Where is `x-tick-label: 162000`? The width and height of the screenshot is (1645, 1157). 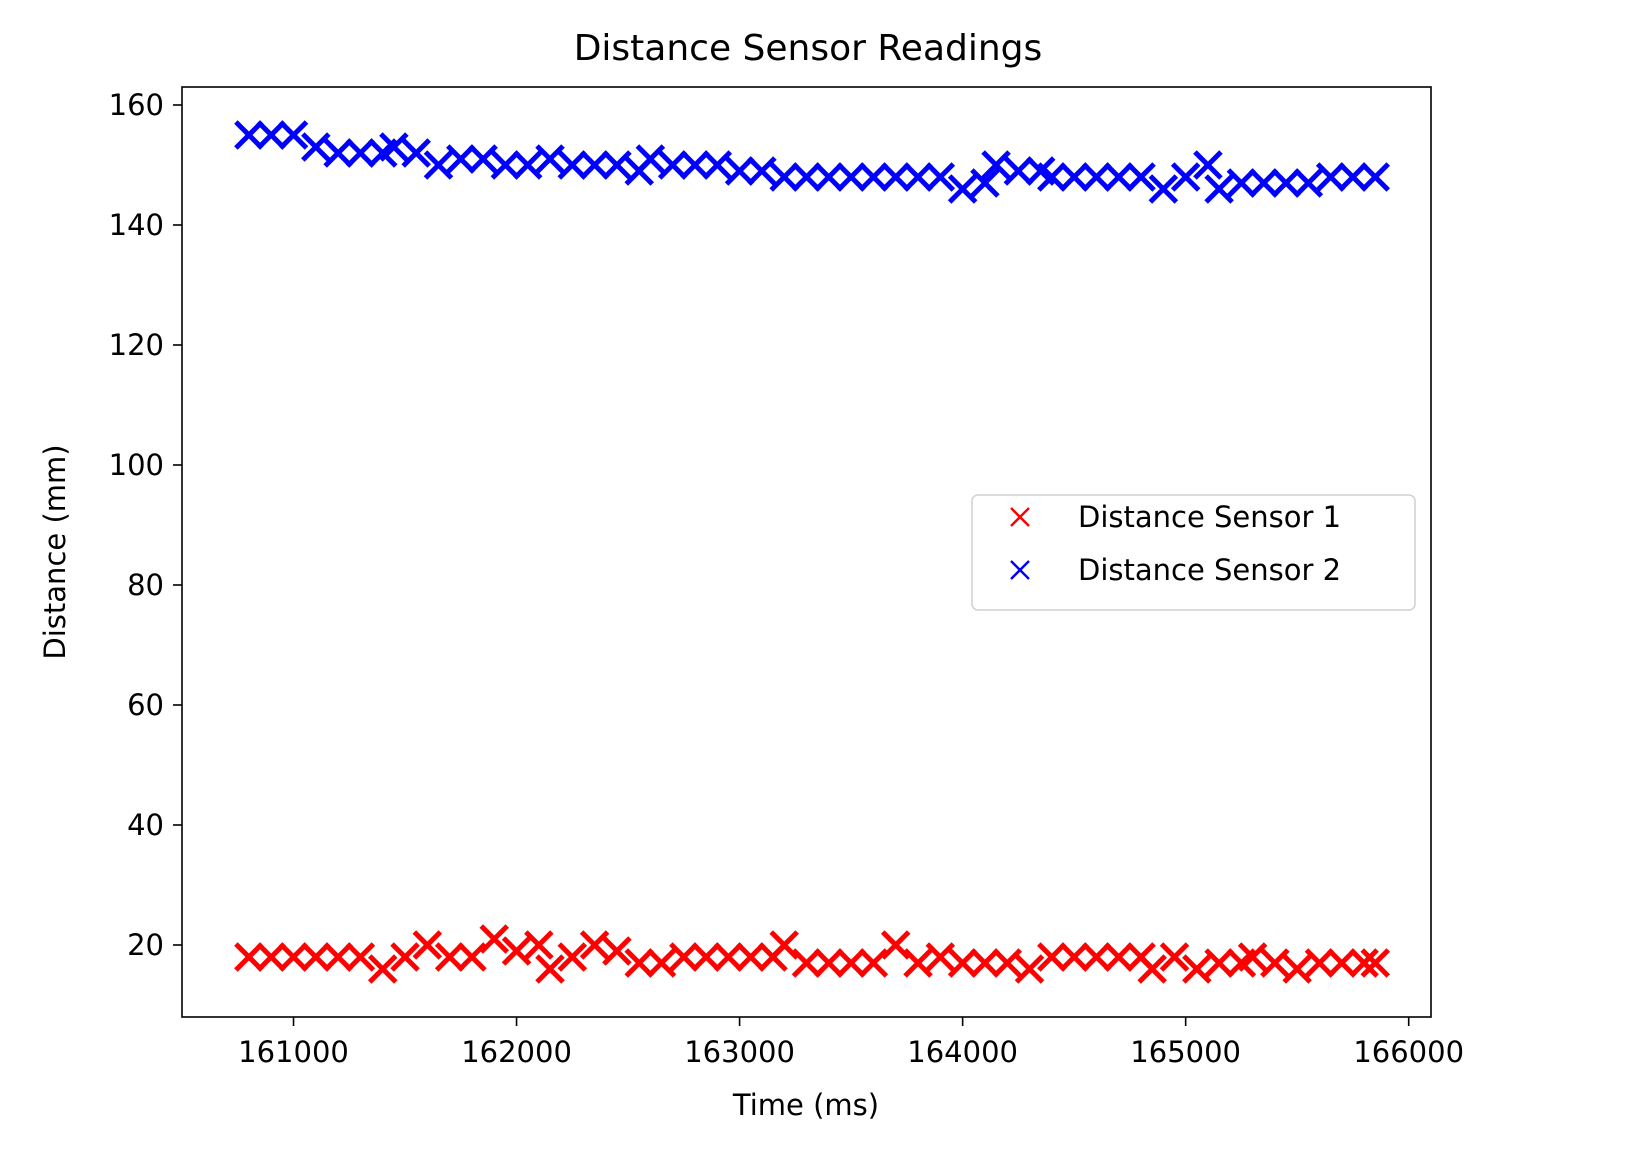
x-tick-label: 162000 is located at coordinates (516, 1052).